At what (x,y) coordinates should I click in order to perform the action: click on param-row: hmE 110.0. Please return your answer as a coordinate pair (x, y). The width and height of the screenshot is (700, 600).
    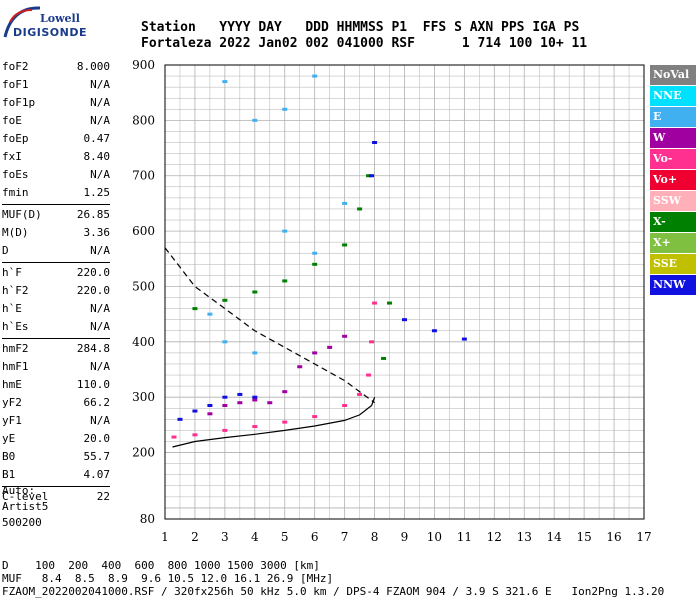
    Looking at the image, I should click on (56, 385).